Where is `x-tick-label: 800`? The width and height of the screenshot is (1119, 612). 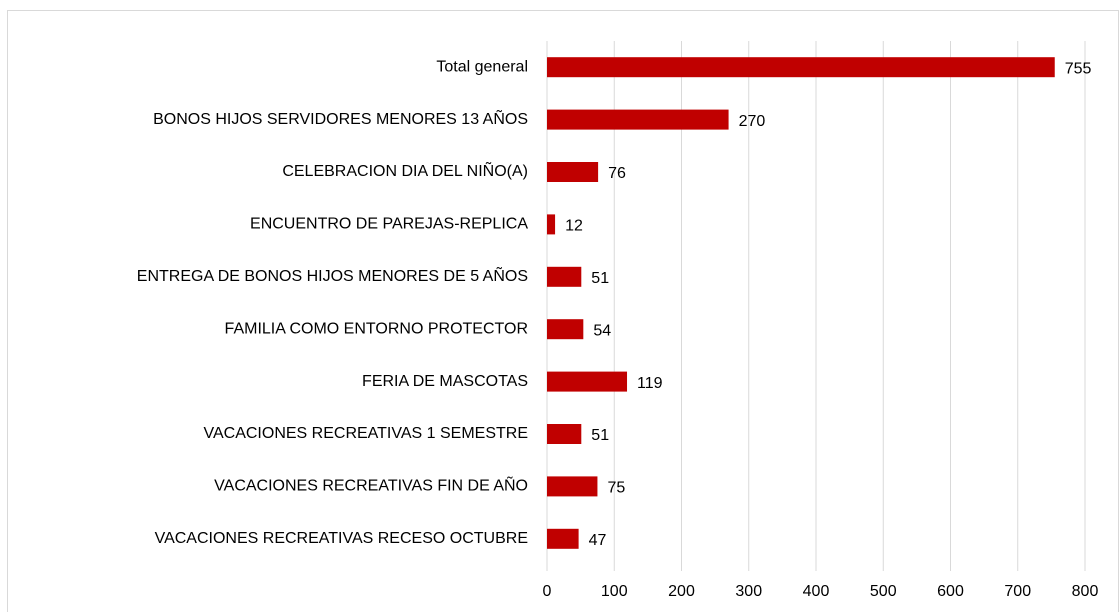 x-tick-label: 800 is located at coordinates (1085, 591).